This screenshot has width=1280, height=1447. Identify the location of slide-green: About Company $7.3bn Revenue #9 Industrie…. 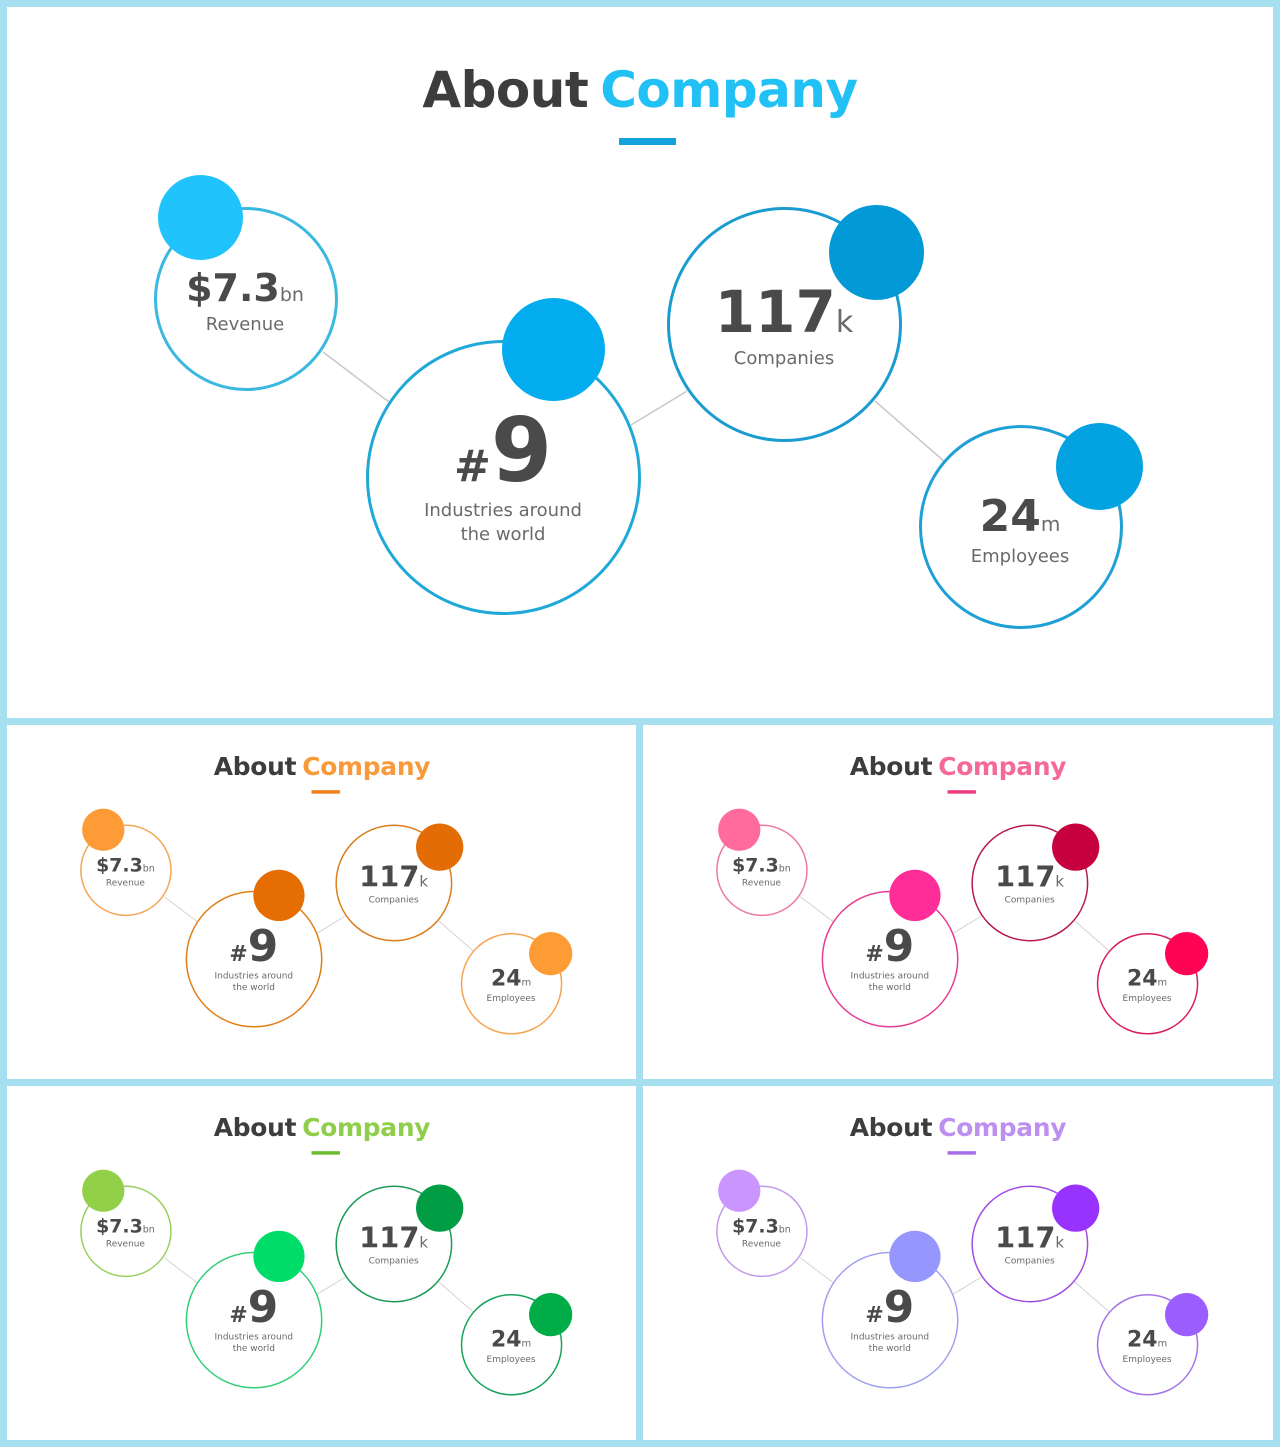
(321, 1263).